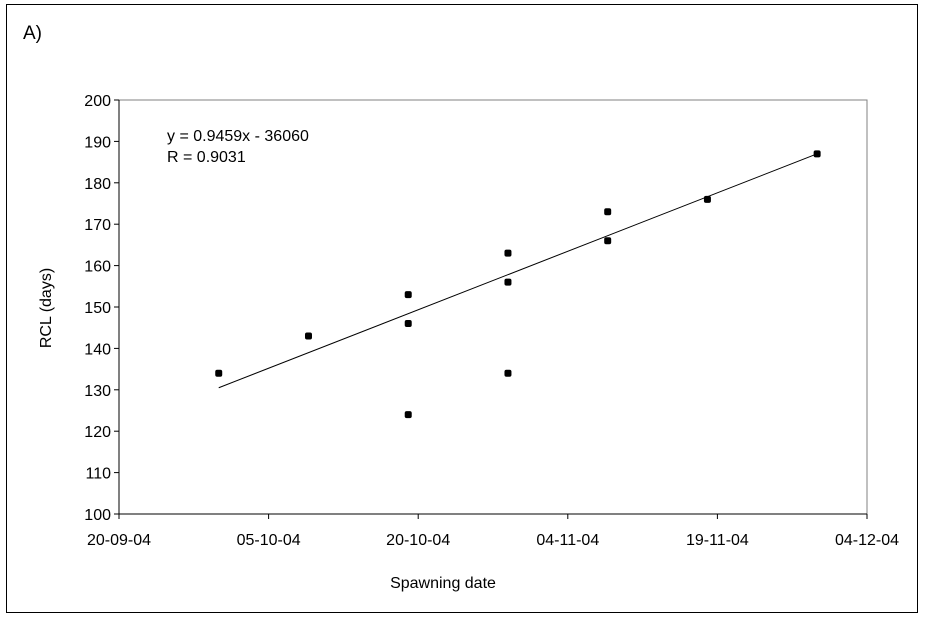  Describe the element at coordinates (97, 225) in the screenshot. I see `y-tick-label: 170` at that location.